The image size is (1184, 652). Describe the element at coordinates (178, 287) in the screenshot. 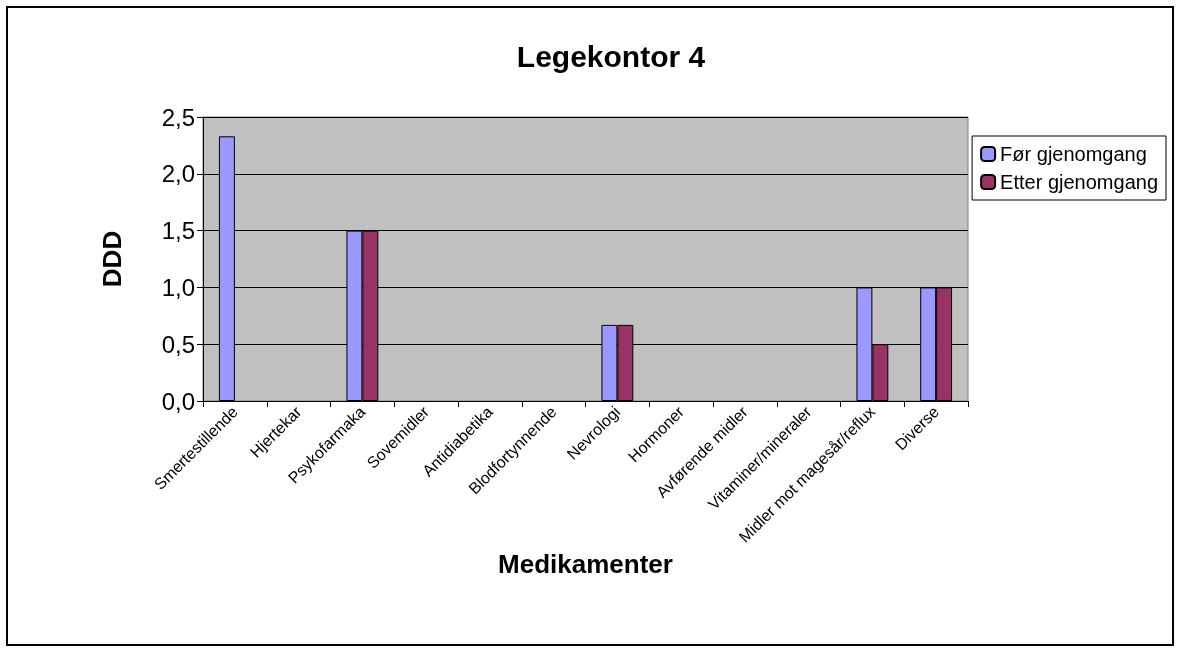

I see `y-tick-label: 1,0` at that location.